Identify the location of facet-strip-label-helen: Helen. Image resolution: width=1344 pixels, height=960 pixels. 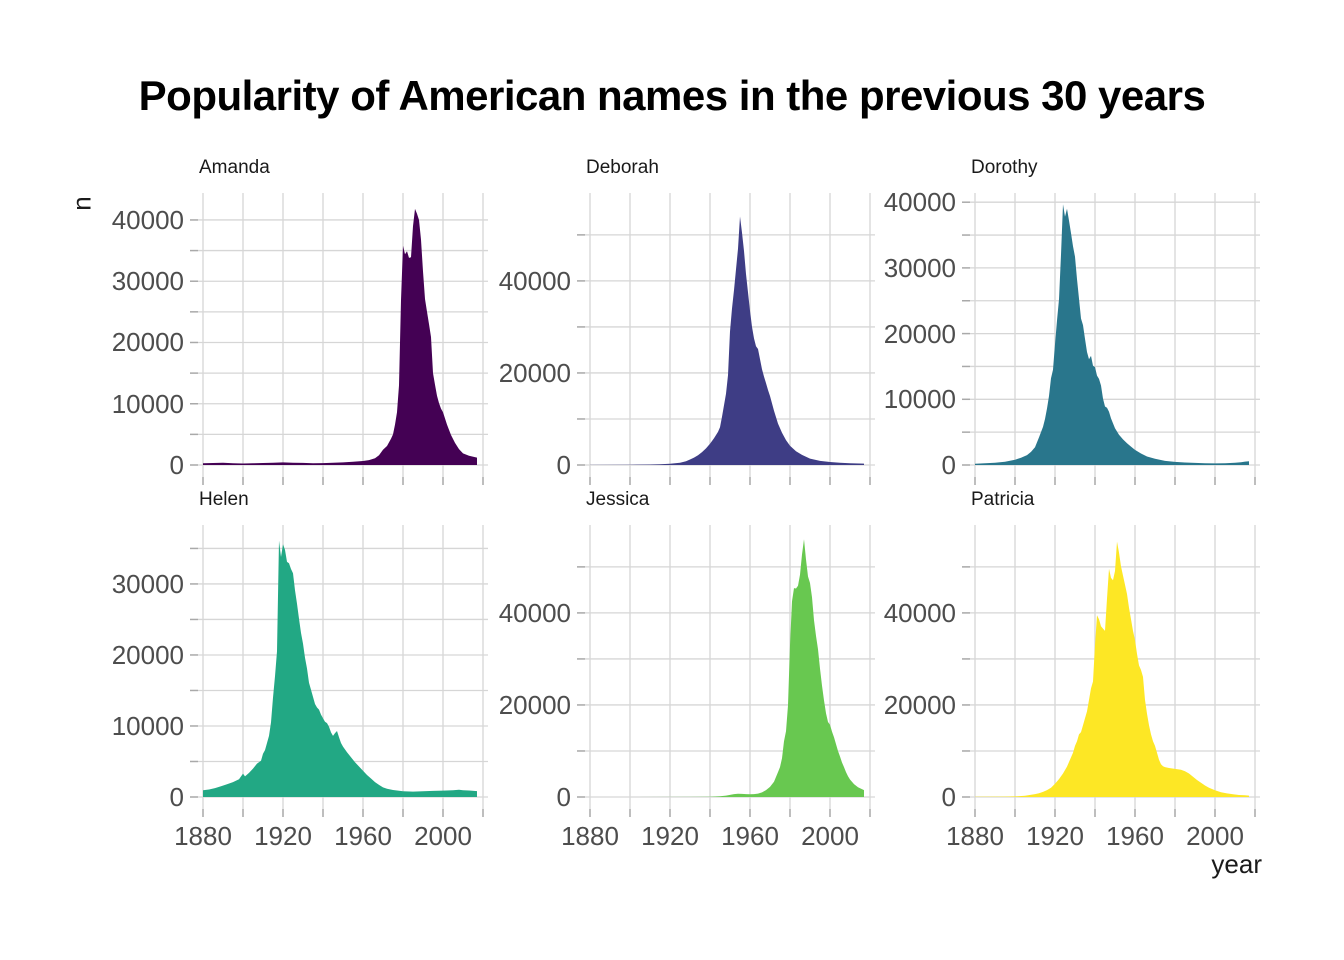
(224, 499).